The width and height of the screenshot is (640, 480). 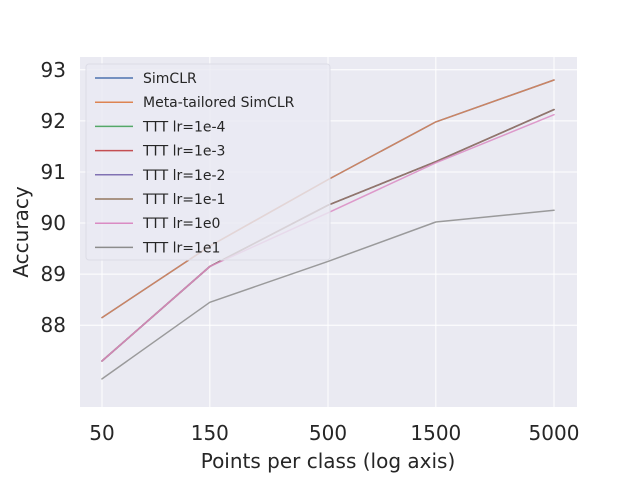 I want to click on legend-label: TTT lr=1e-3, so click(x=183, y=152).